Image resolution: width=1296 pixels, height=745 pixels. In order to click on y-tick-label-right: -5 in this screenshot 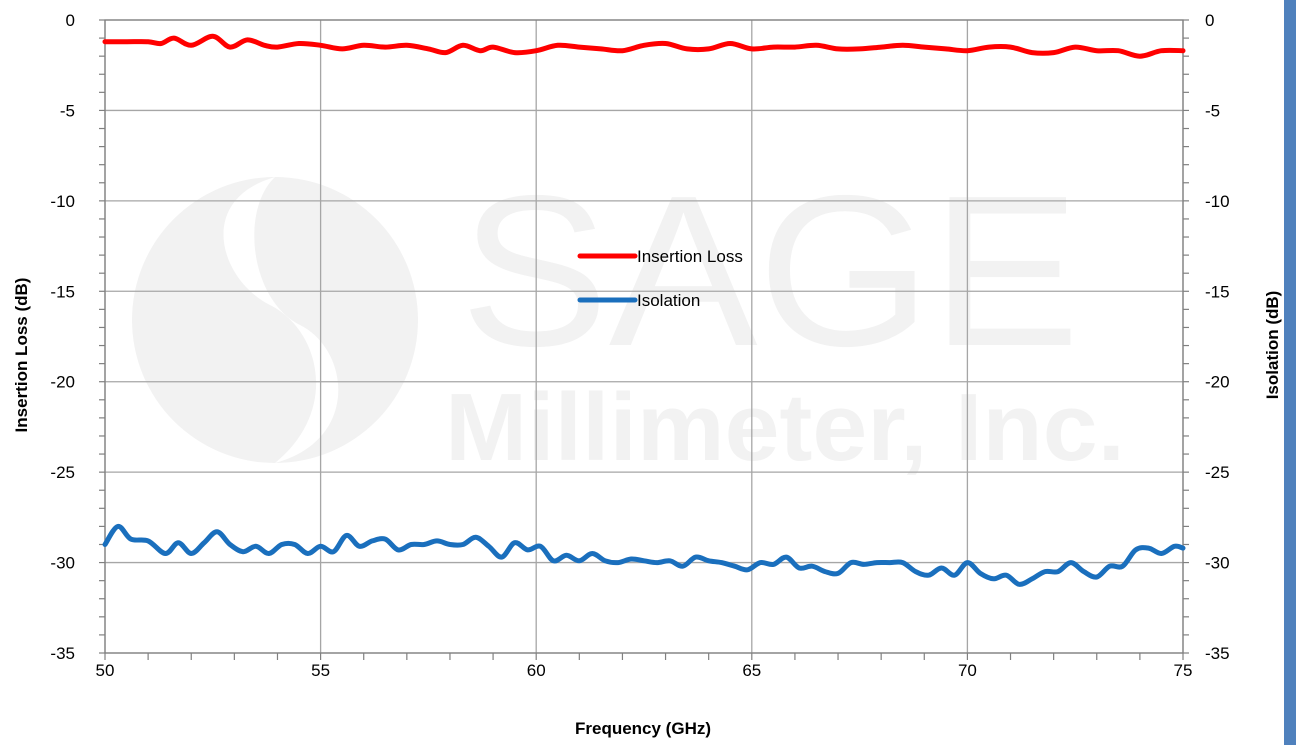, I will do `click(1212, 110)`.